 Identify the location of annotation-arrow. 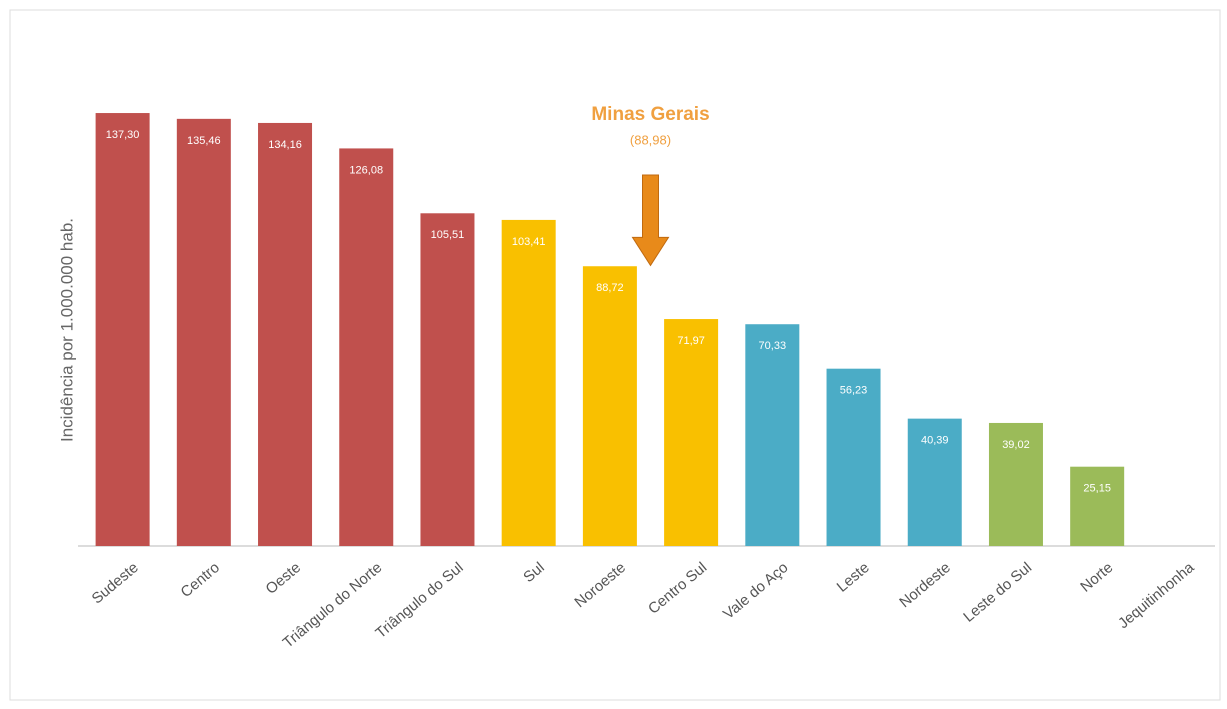
(650, 220).